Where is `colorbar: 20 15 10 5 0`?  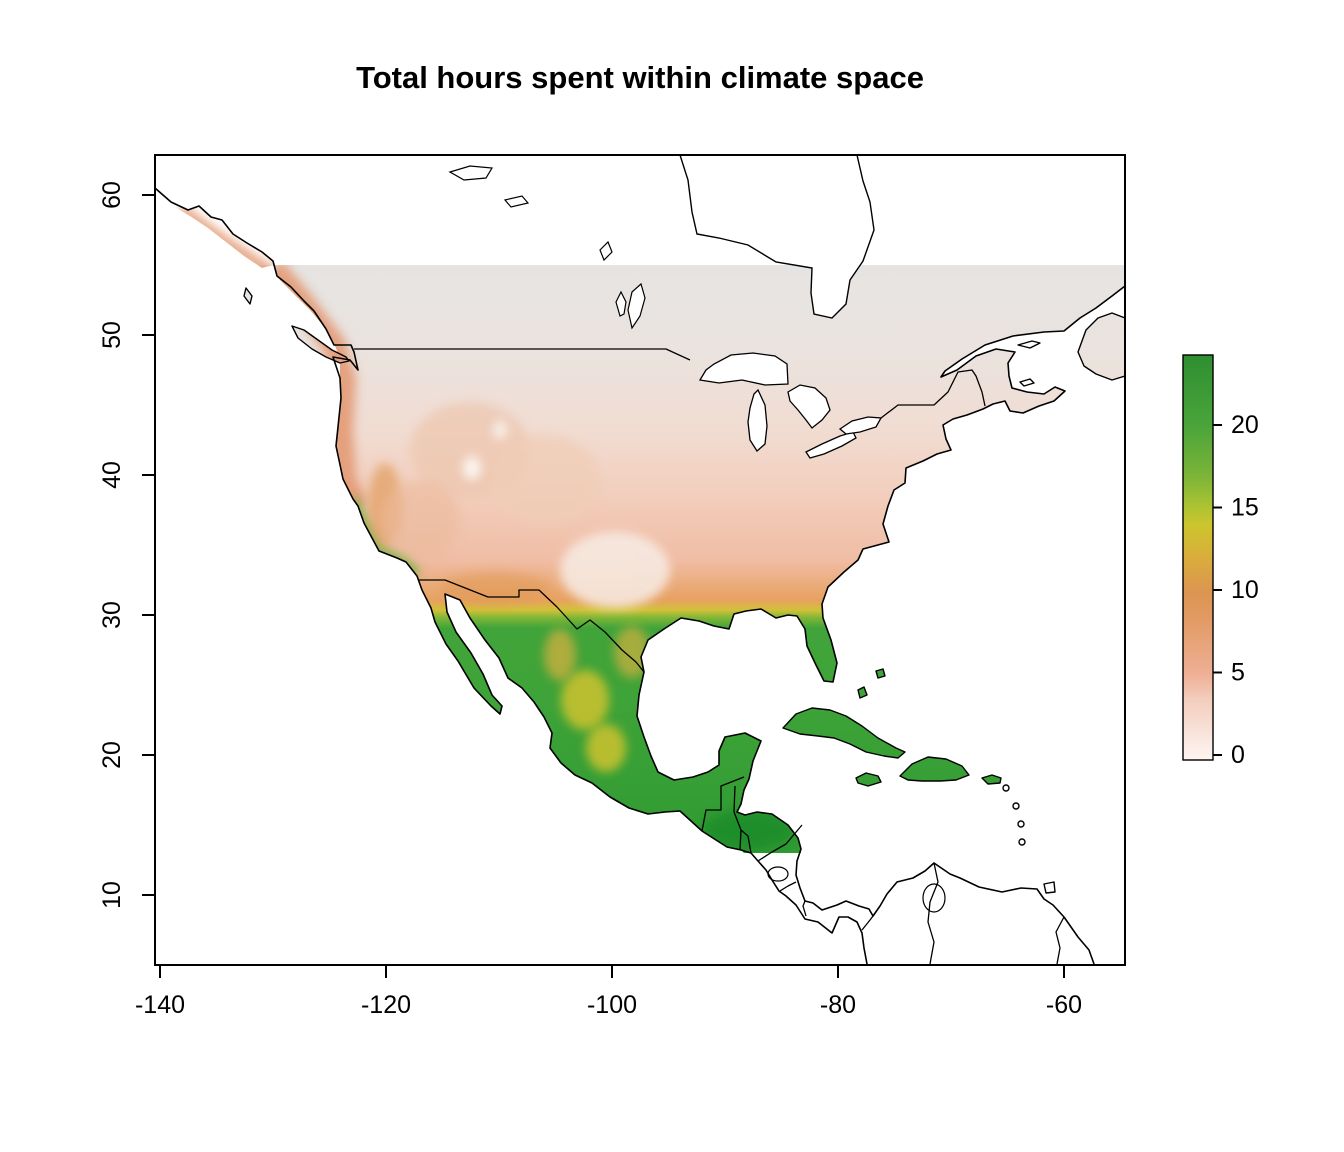 colorbar: 20 15 10 5 0 is located at coordinates (1220, 561).